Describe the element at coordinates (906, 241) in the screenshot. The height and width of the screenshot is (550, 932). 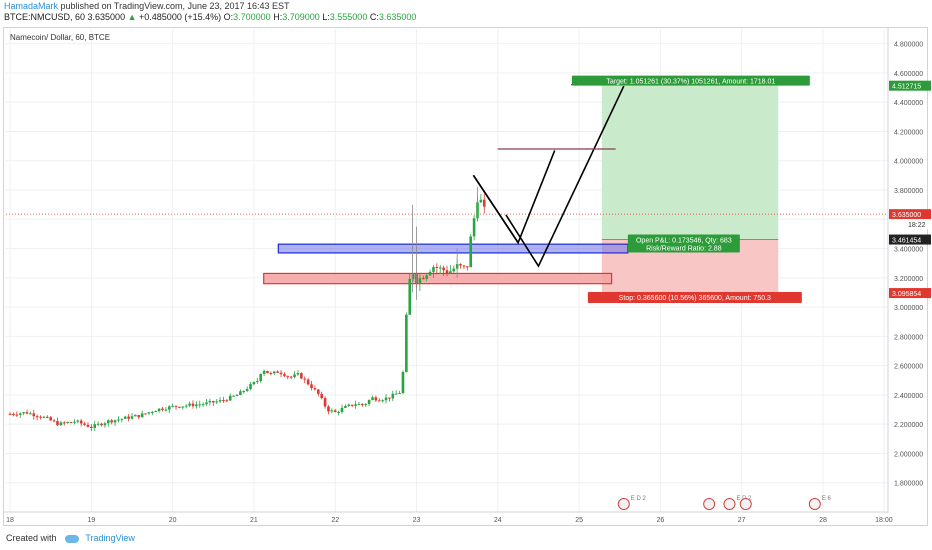
I see `entry-price-tag-text: 3.461454` at that location.